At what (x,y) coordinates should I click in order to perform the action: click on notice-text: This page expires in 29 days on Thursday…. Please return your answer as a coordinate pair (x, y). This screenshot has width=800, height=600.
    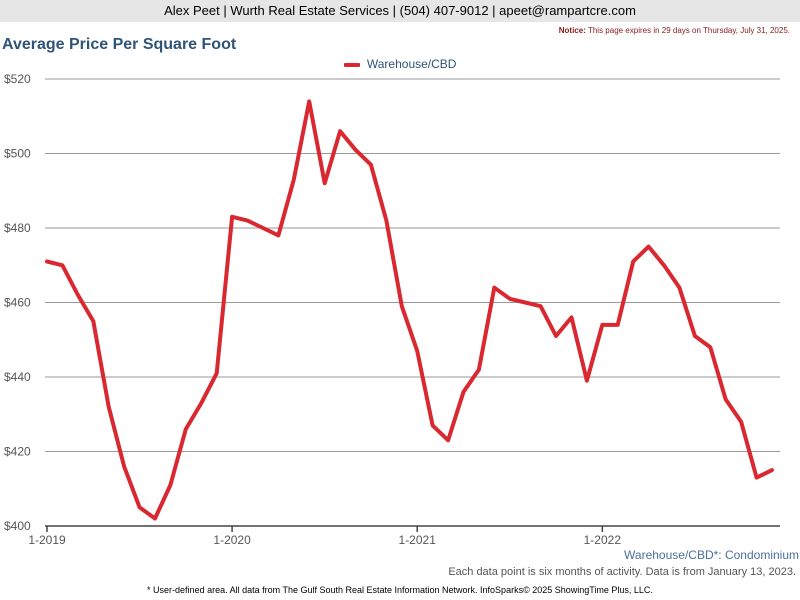
    Looking at the image, I should click on (688, 30).